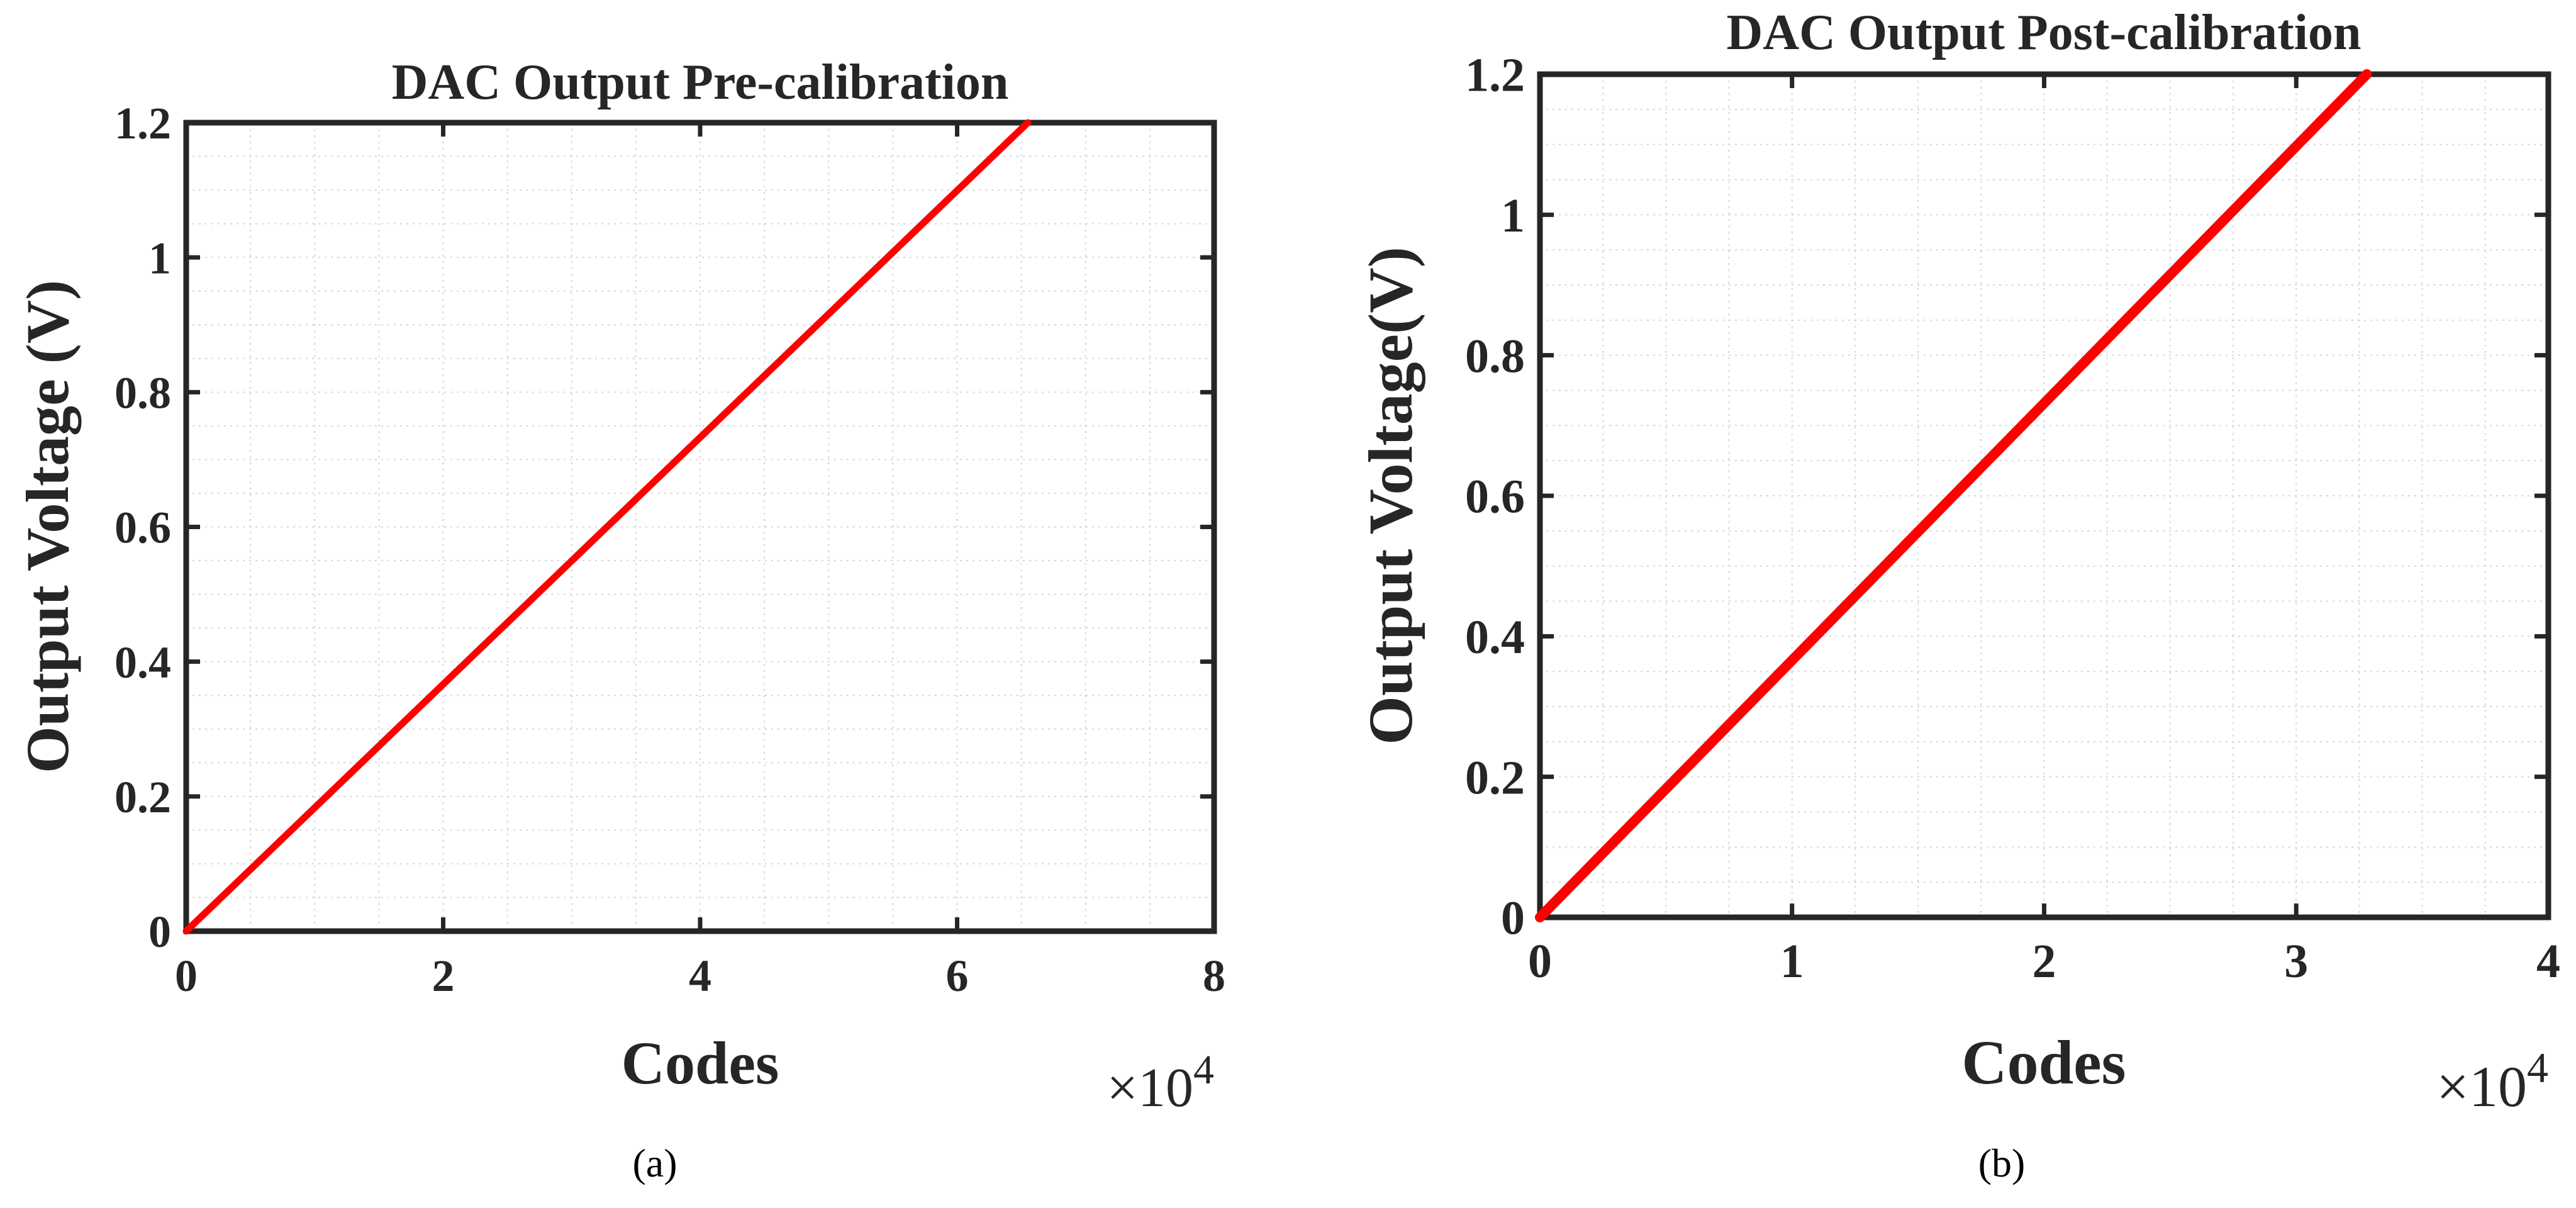 This screenshot has width=2576, height=1208. What do you see at coordinates (2002, 1163) in the screenshot?
I see `caption-b: (b)` at bounding box center [2002, 1163].